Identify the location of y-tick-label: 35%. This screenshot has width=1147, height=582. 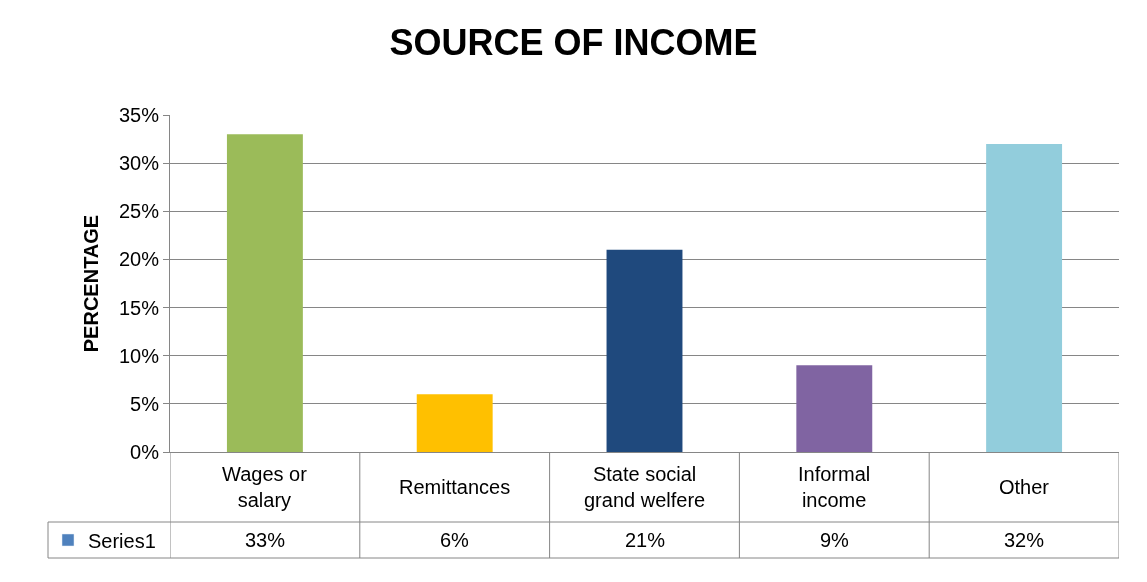
(139, 115).